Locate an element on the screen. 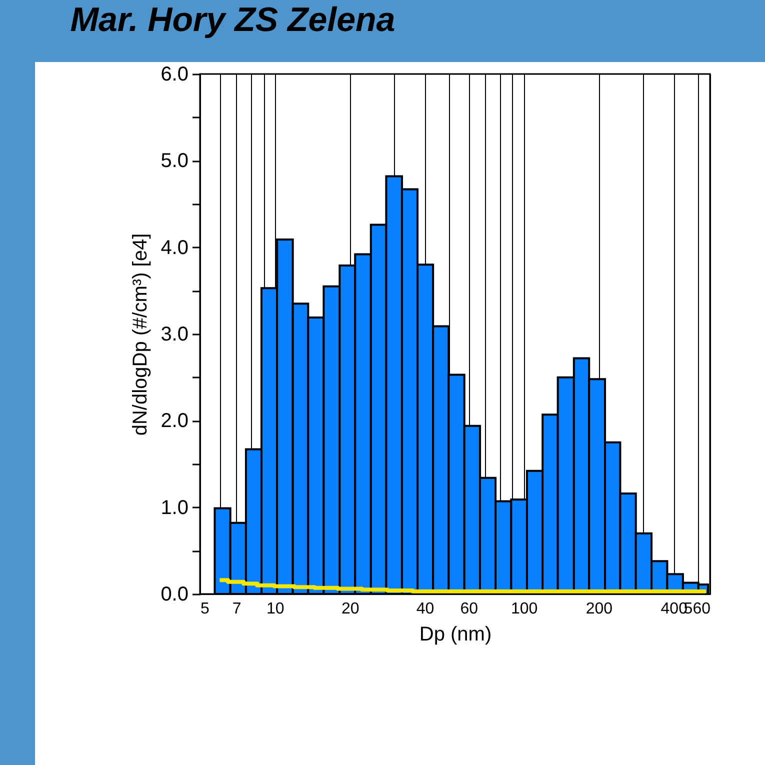 This screenshot has width=765, height=765. y-axis-title: dN/dlogDp (#/cm³) [e4] is located at coordinates (141, 334).